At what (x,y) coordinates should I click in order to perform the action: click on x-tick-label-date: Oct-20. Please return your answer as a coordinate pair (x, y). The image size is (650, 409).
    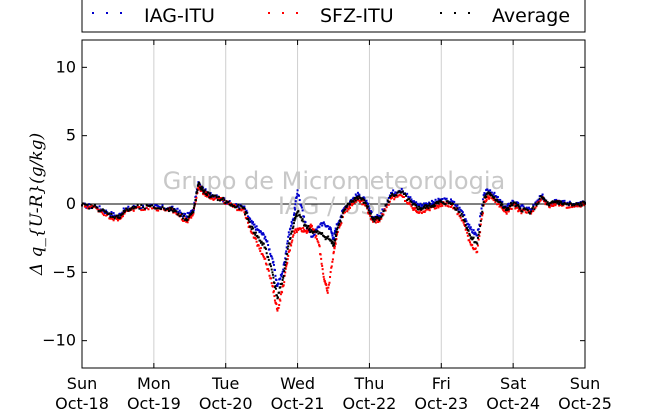
    Looking at the image, I should click on (226, 401).